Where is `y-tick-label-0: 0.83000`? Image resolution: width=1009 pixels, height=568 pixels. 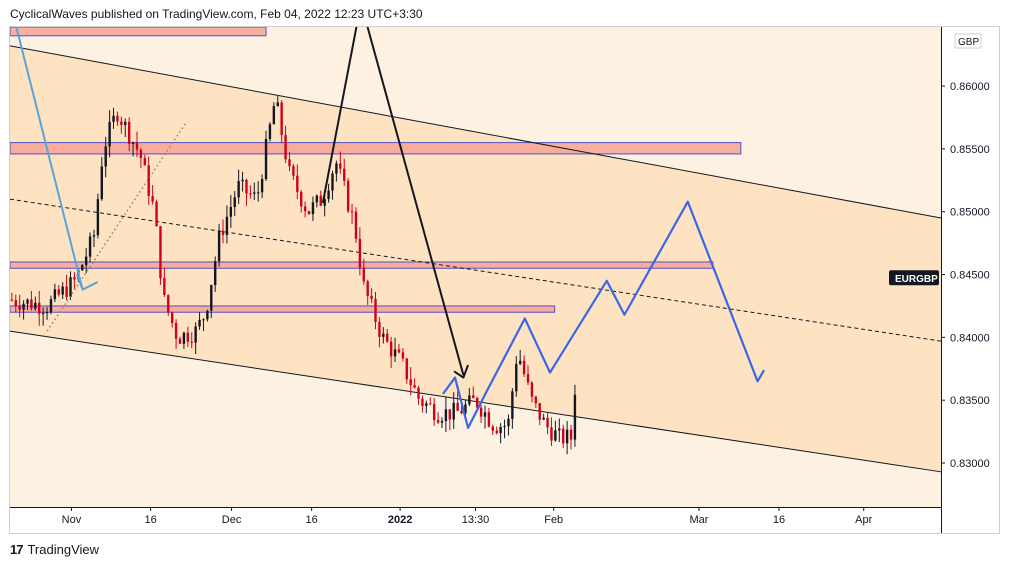 y-tick-label-0: 0.83000 is located at coordinates (970, 464).